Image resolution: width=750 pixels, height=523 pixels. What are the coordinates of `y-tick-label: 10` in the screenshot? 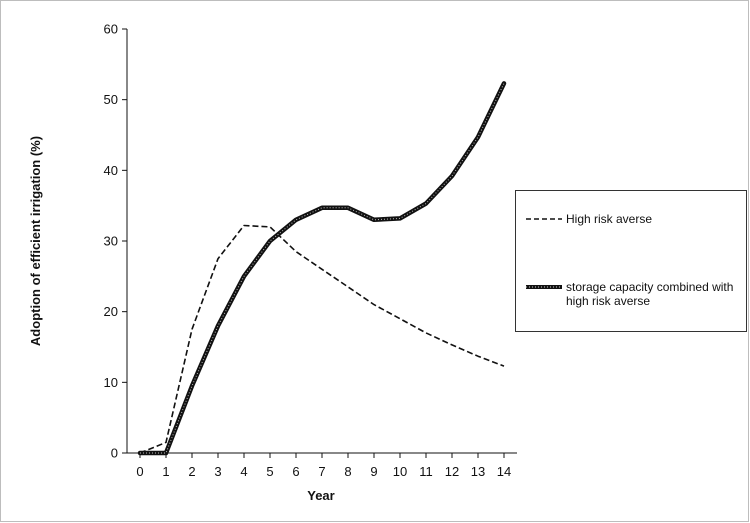 It's located at (111, 382).